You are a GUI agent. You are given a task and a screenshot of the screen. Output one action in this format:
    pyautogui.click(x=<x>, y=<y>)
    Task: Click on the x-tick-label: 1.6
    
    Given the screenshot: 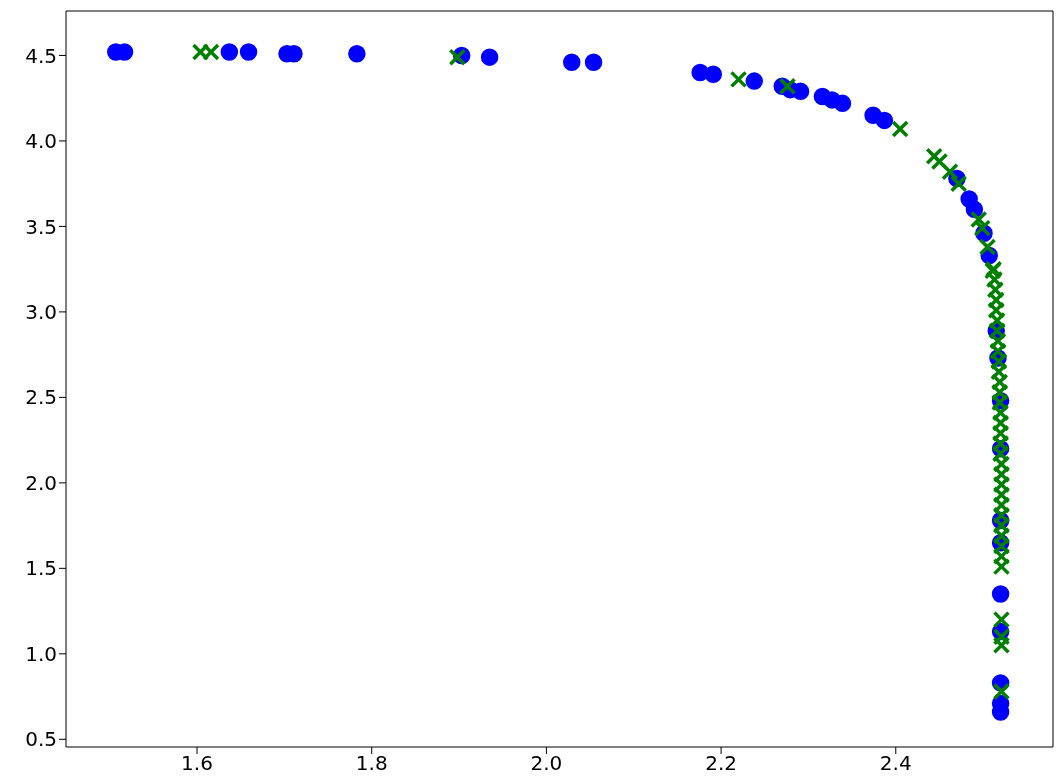 What is the action you would take?
    pyautogui.click(x=197, y=763)
    